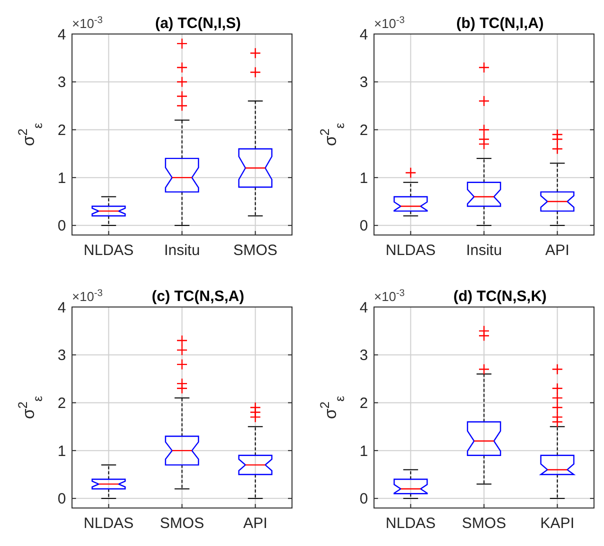 Image resolution: width=604 pixels, height=546 pixels. I want to click on chart-title: (b) TC(N,I,A), so click(500, 23).